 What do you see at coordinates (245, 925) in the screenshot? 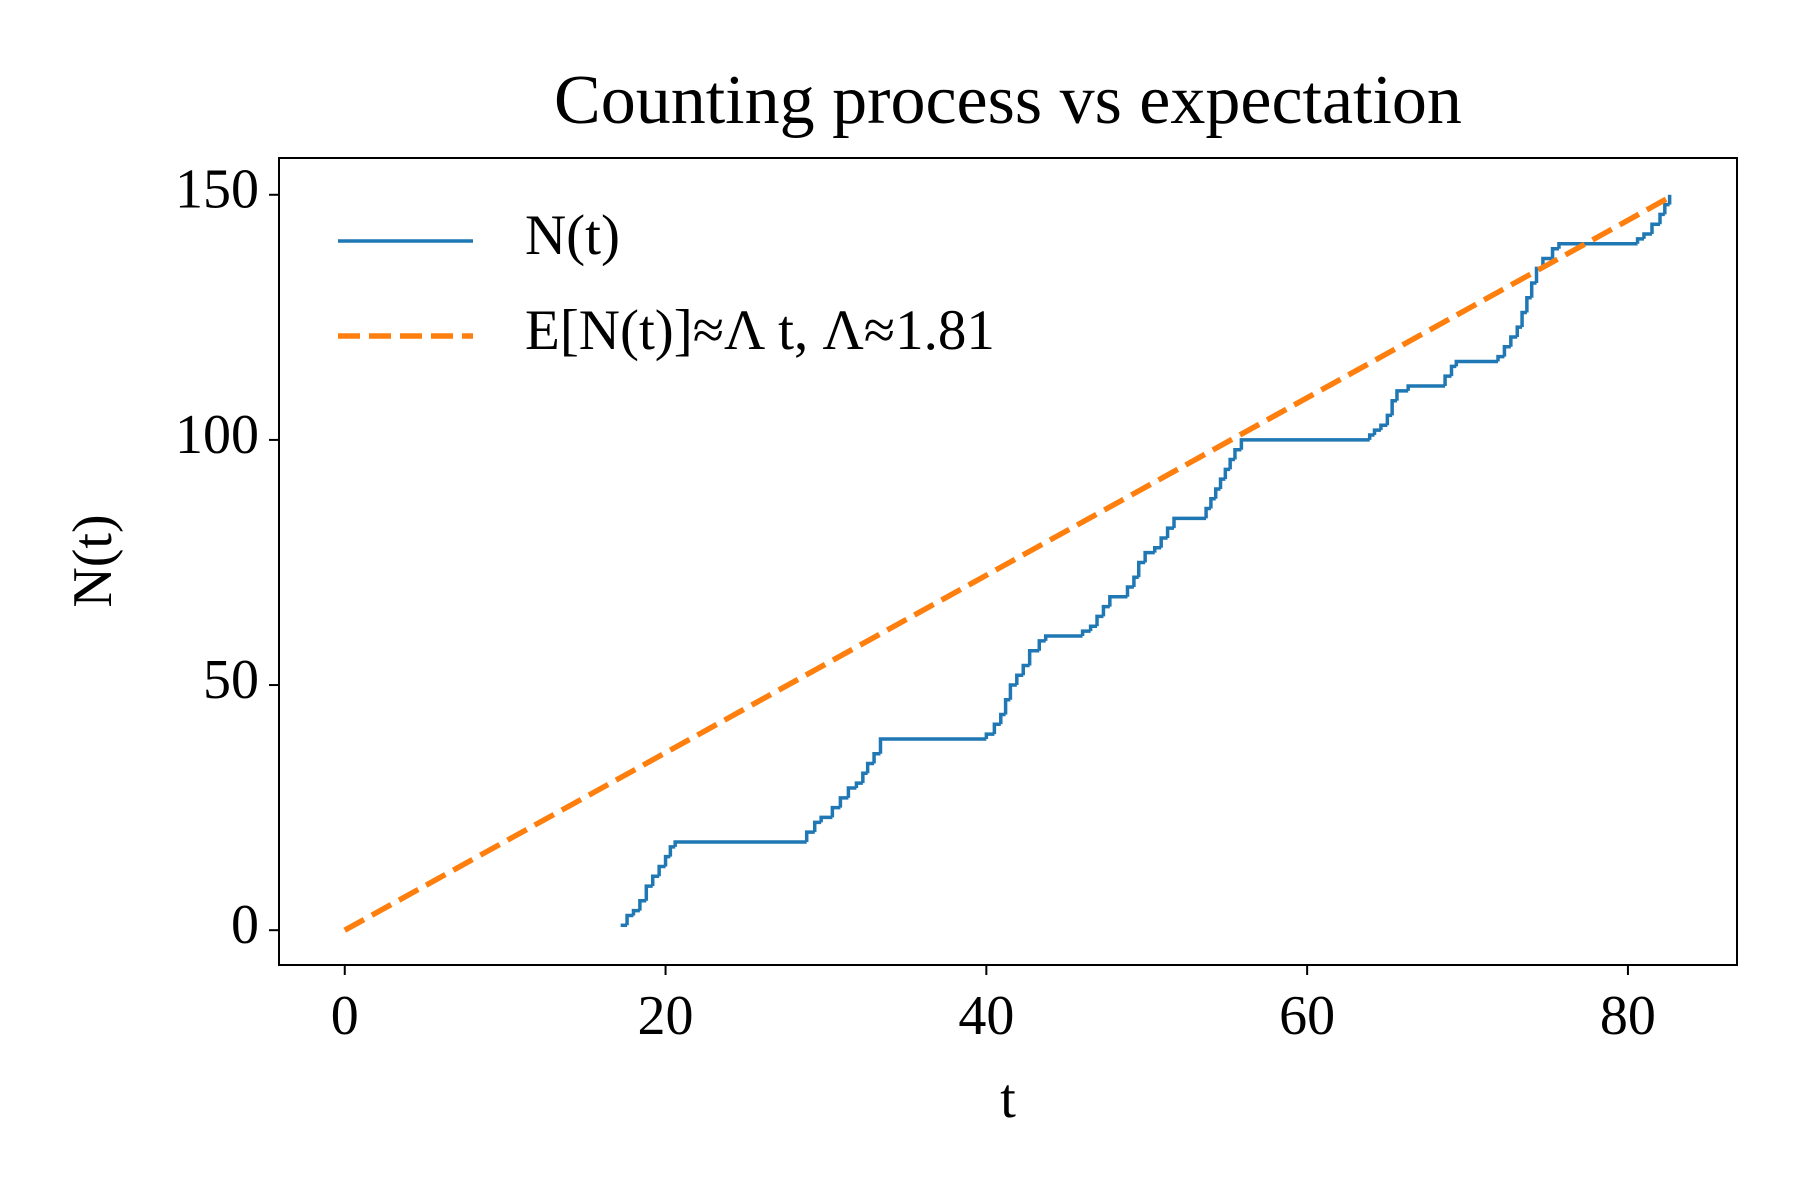
I see `y-tick-label: 0` at bounding box center [245, 925].